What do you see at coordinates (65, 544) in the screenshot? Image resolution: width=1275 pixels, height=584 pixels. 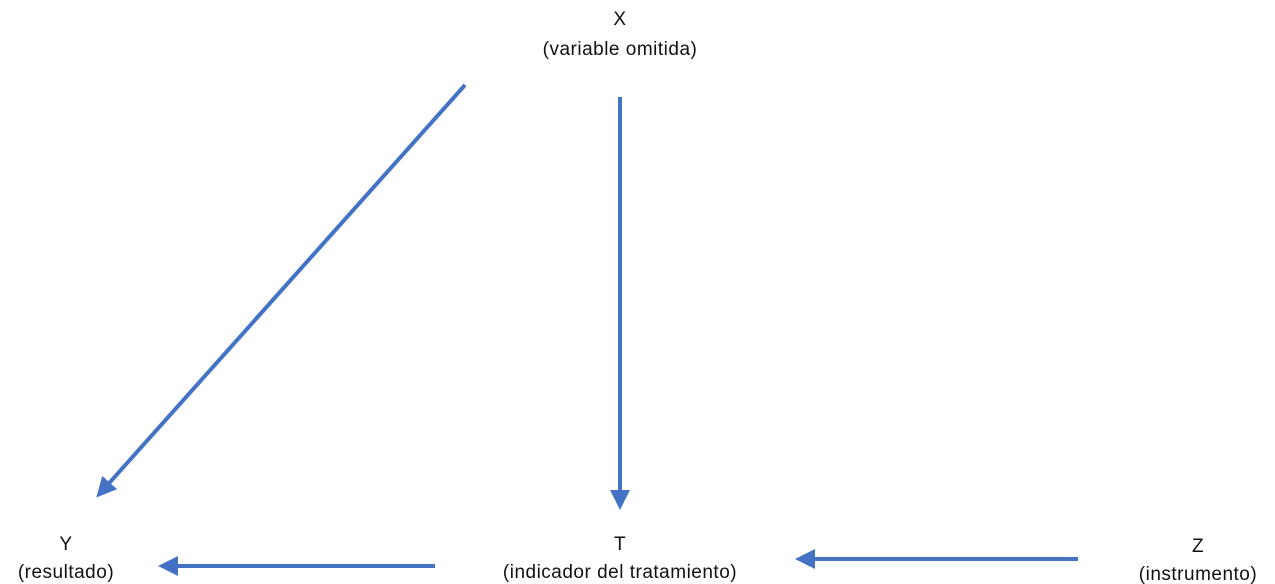 I see `node-label: Y` at bounding box center [65, 544].